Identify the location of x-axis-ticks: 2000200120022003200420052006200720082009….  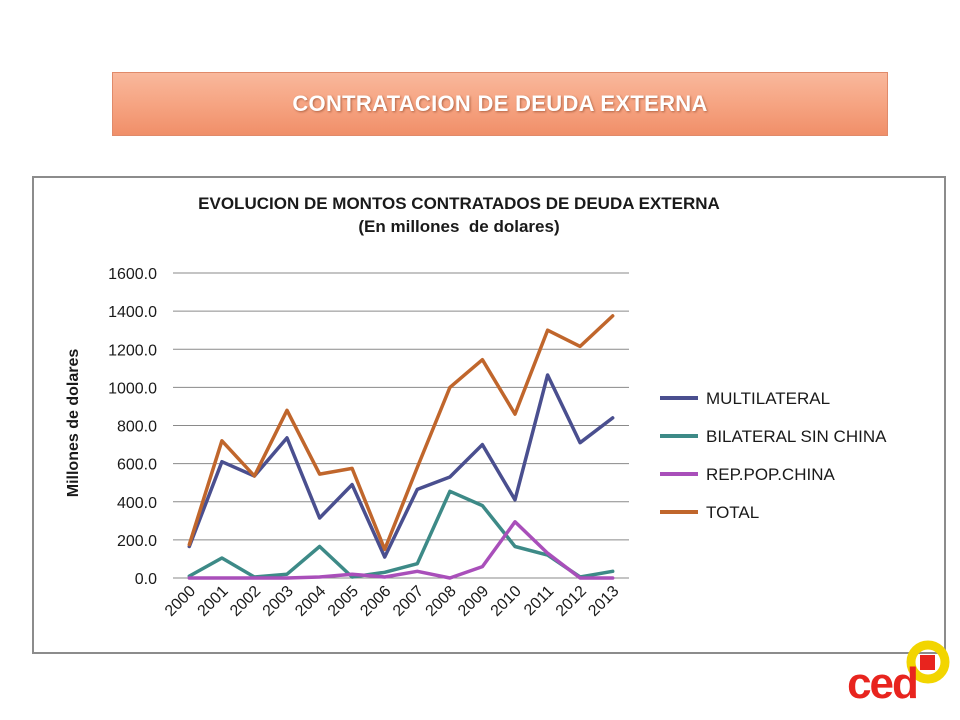
(392, 601).